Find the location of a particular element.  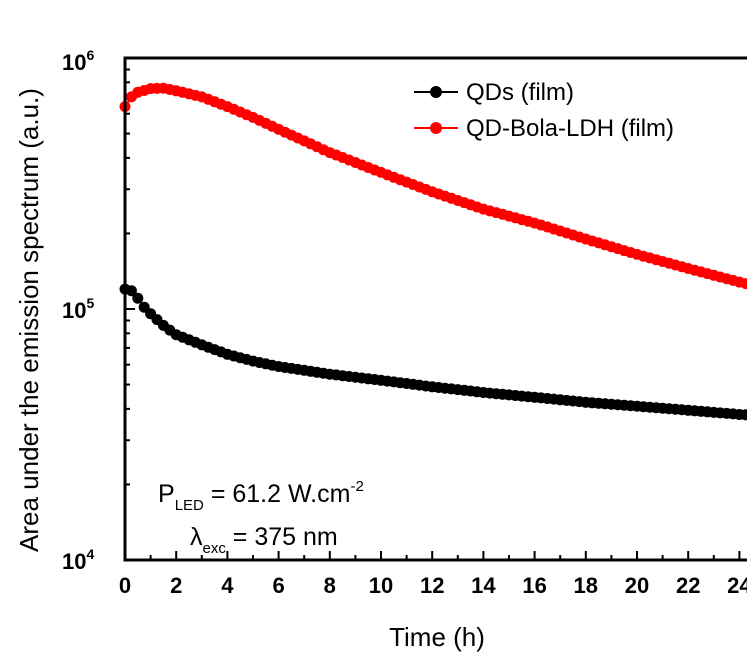

x-tick-label: 18 is located at coordinates (586, 585).